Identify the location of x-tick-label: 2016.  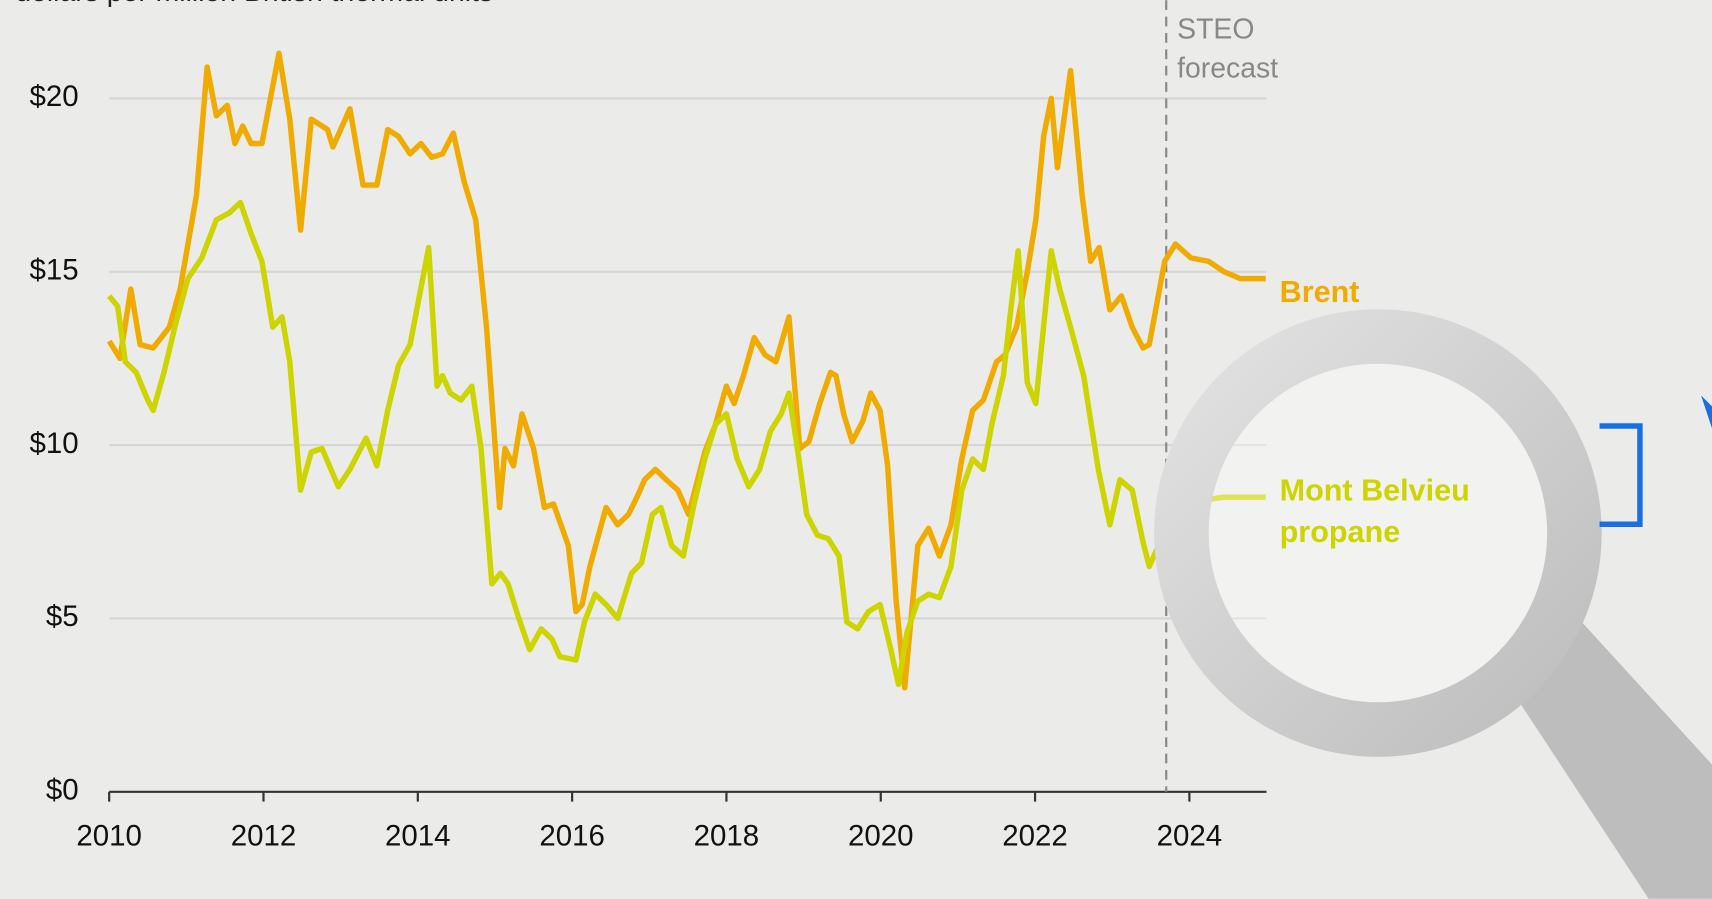
(572, 835).